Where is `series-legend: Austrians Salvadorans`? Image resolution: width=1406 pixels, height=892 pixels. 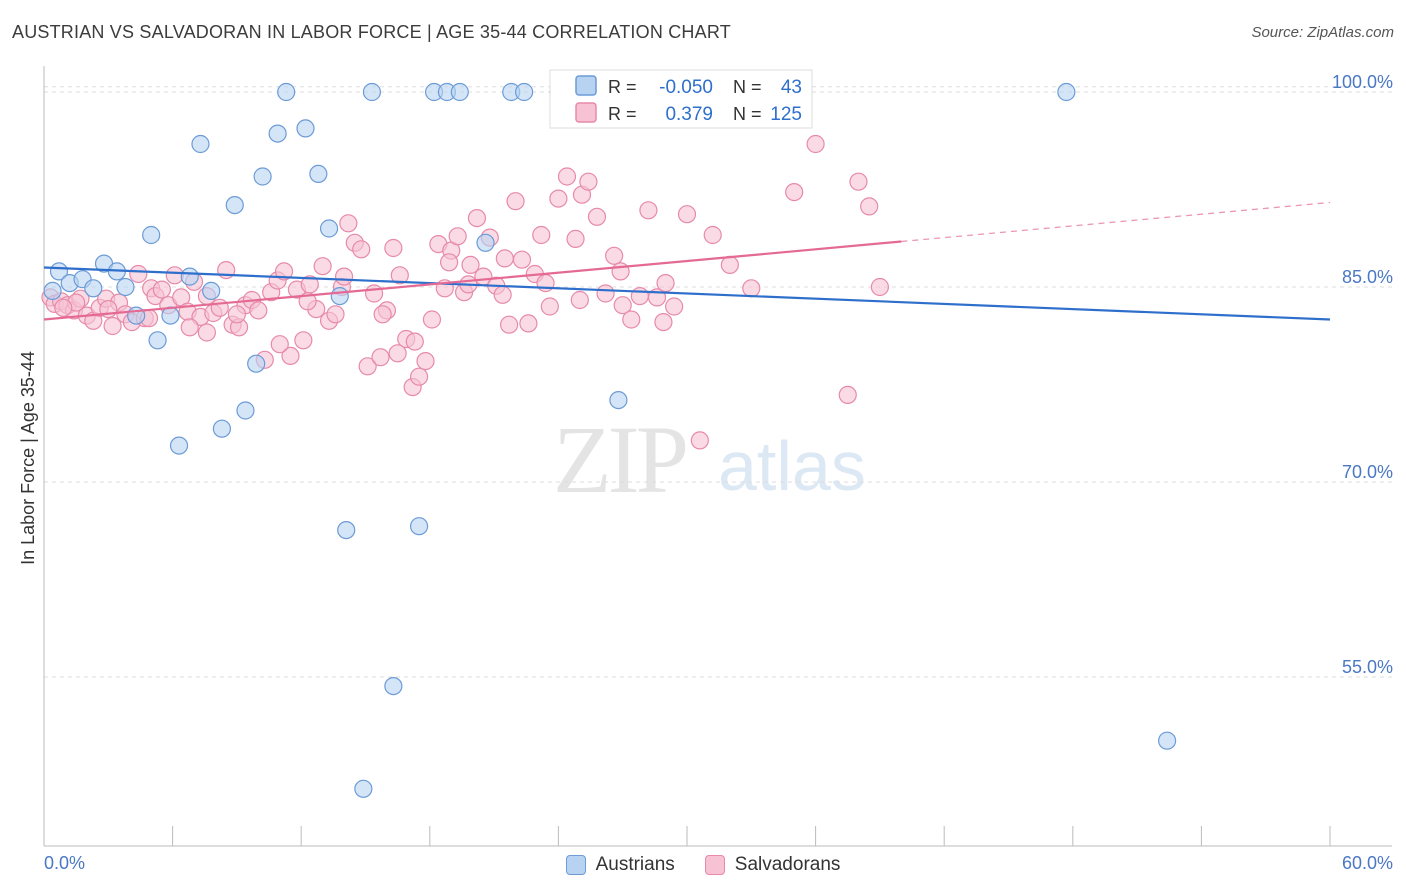
series-legend: Austrians Salvadorans is located at coordinates (703, 865).